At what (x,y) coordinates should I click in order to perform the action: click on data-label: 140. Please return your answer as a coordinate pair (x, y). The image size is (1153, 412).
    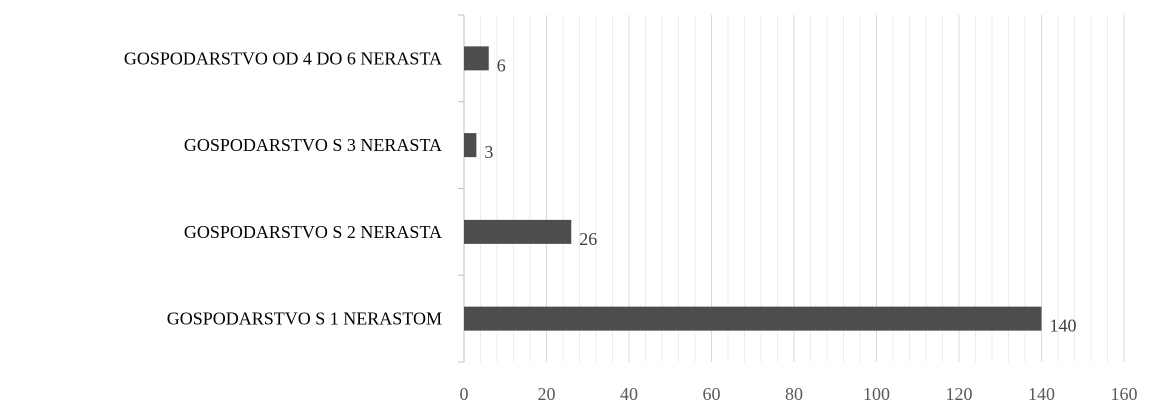
    Looking at the image, I should click on (1063, 326).